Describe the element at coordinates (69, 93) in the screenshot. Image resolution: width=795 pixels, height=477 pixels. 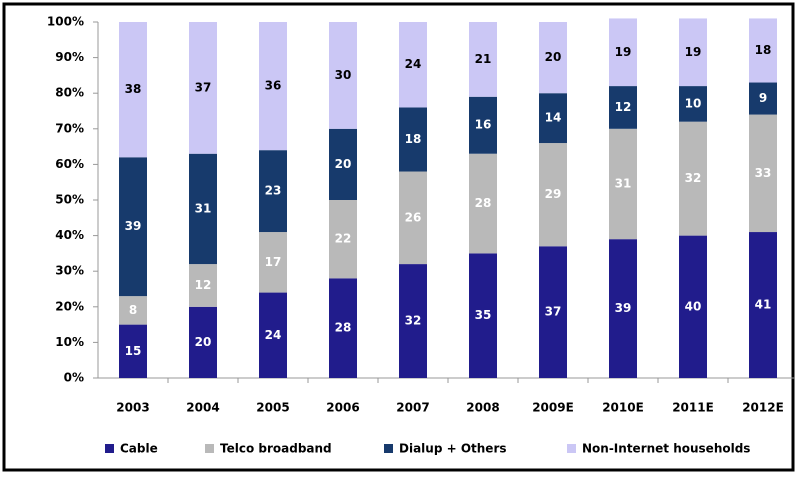
I see `y-tick-label: 80%` at that location.